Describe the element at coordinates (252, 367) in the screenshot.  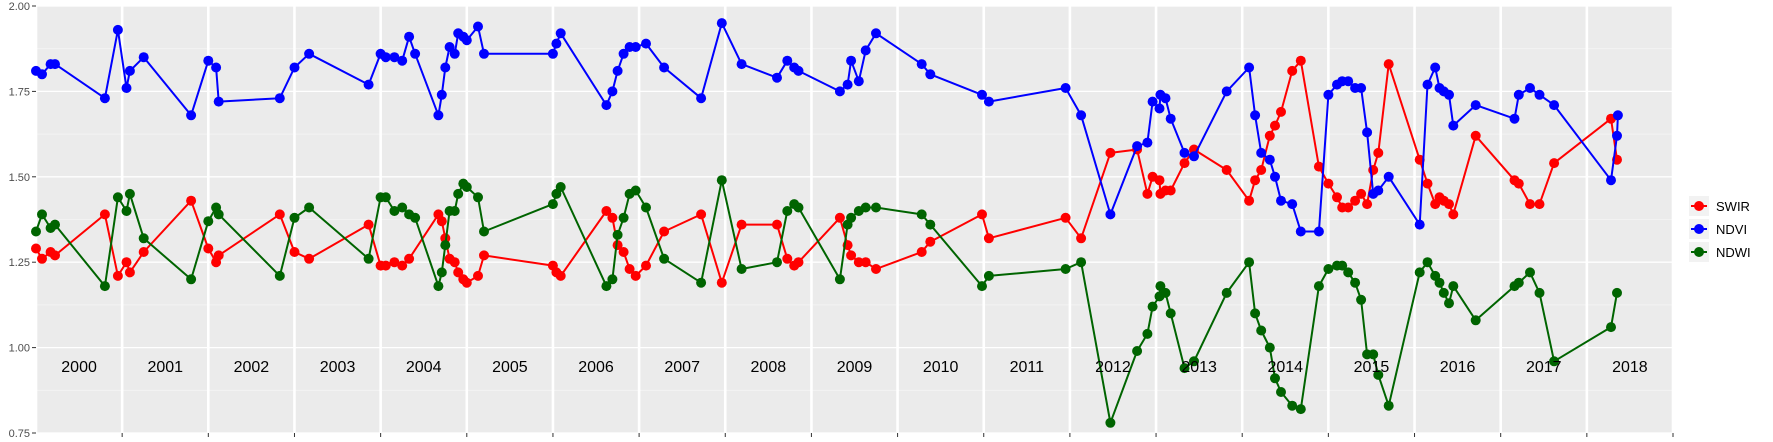
I see `year-label: 2002` at that location.